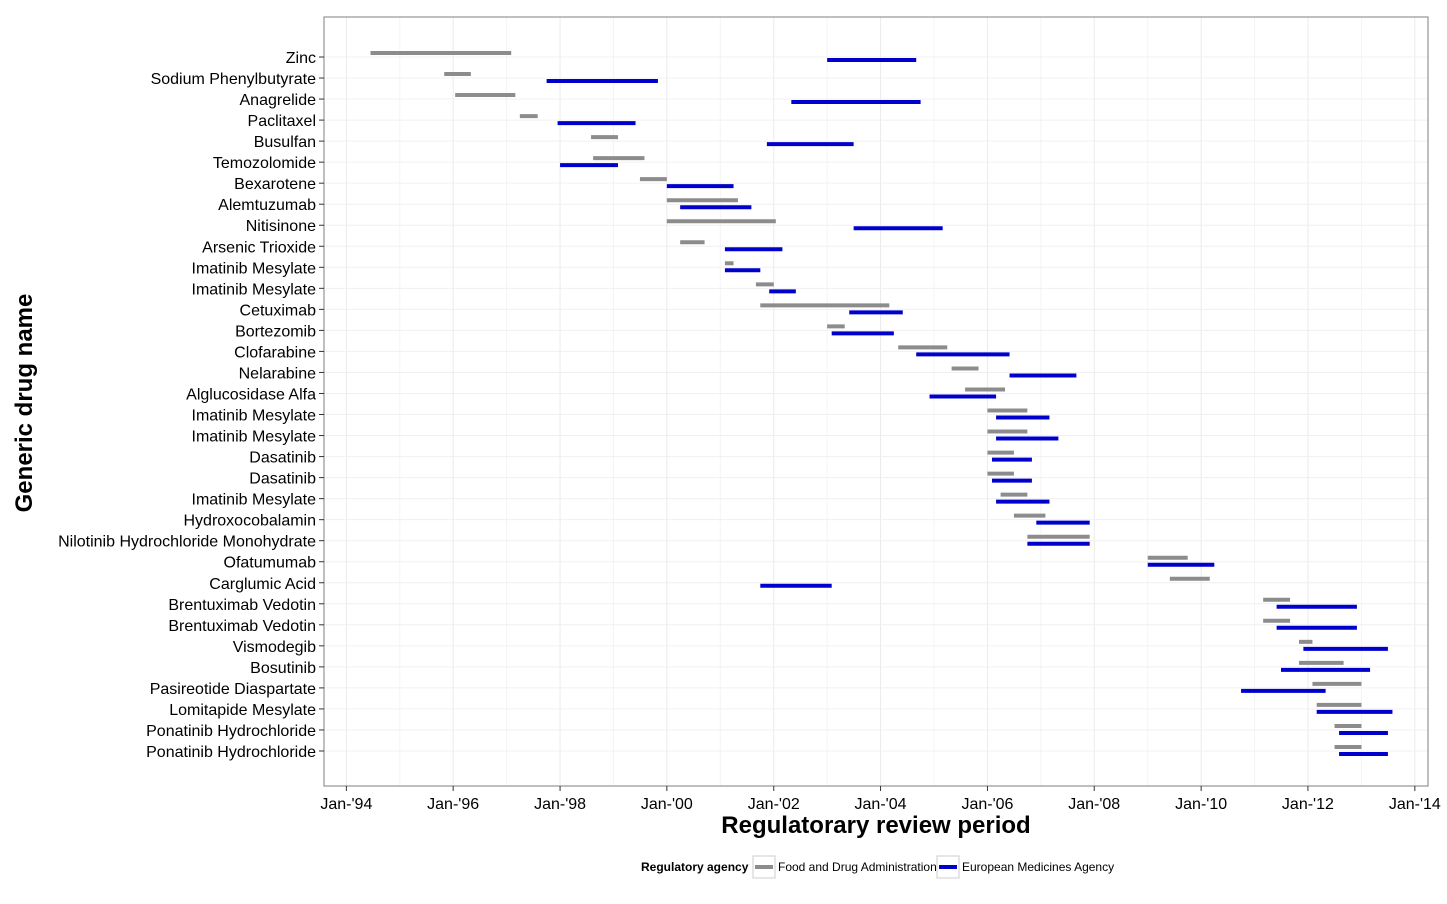 The height and width of the screenshot is (904, 1447). Describe the element at coordinates (275, 331) in the screenshot. I see `y-tick-label: Bortezomib` at that location.